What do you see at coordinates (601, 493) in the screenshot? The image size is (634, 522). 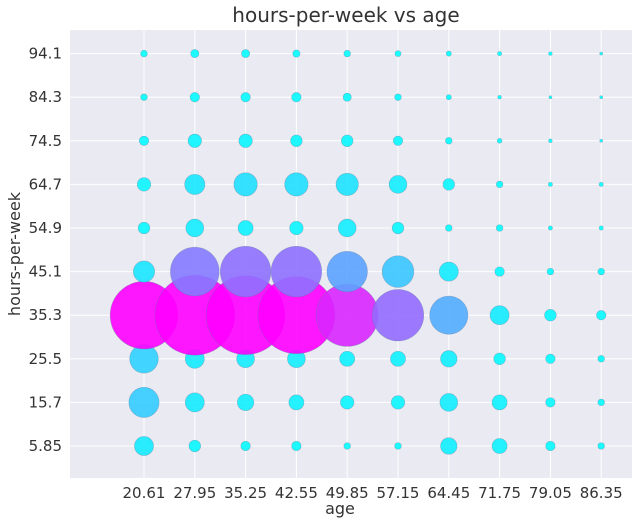 I see `x-tick-label: 86.35` at bounding box center [601, 493].